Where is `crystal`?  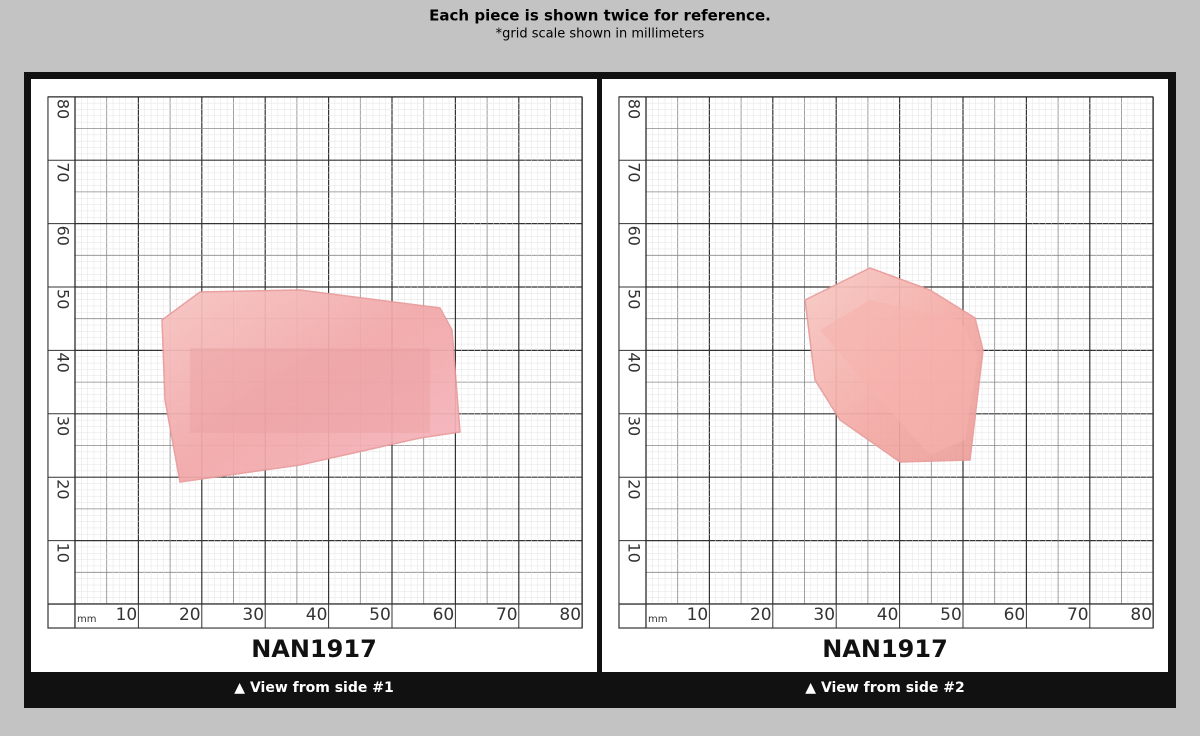 crystal is located at coordinates (311, 386).